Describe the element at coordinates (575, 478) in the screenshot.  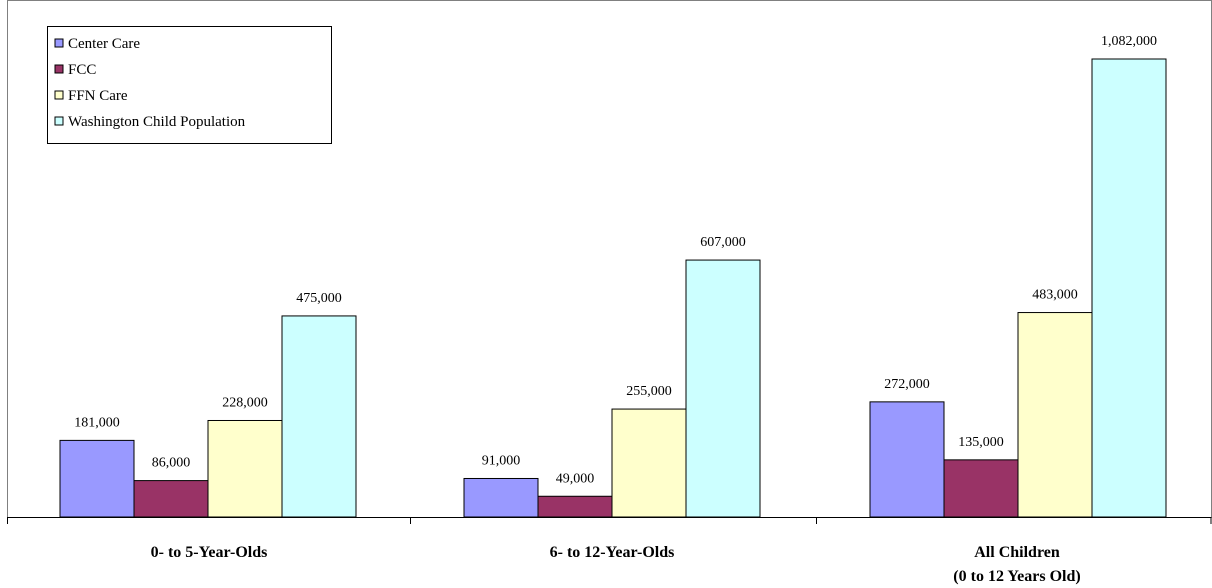
I see `data-label: 49,000` at that location.